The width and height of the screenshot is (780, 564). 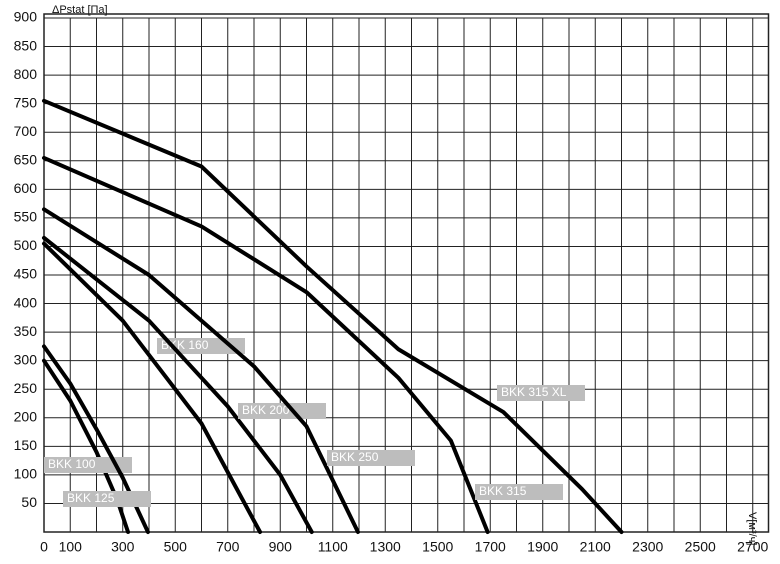 I want to click on y-tick-label: 100, so click(x=26, y=474).